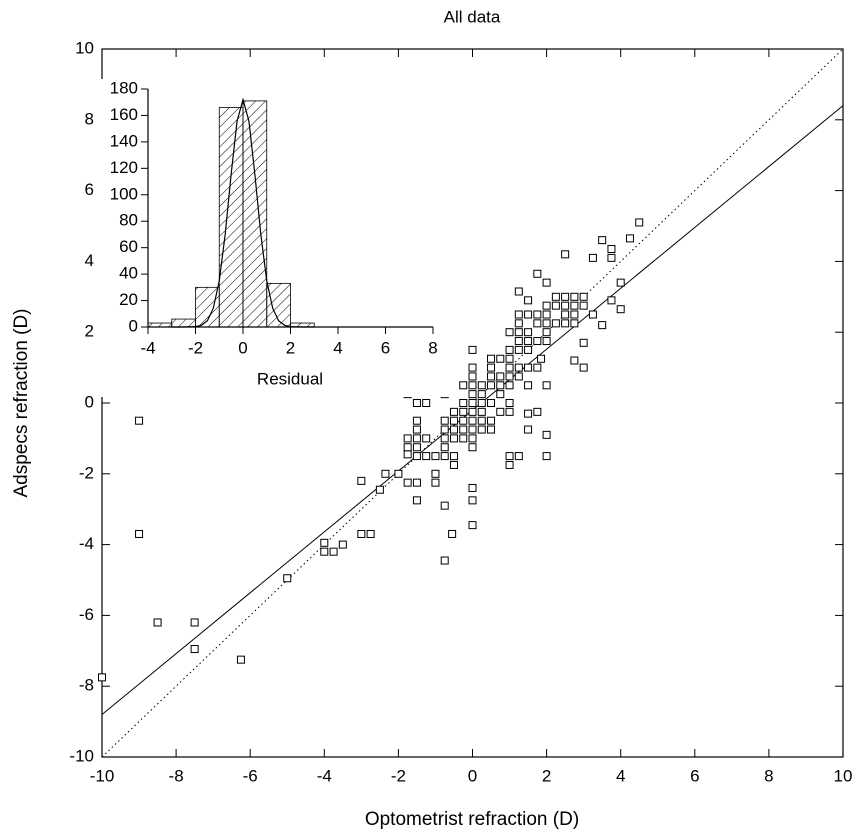 This screenshot has height=840, width=857. What do you see at coordinates (432, 347) in the screenshot?
I see `inset-x-tick-label: 8` at bounding box center [432, 347].